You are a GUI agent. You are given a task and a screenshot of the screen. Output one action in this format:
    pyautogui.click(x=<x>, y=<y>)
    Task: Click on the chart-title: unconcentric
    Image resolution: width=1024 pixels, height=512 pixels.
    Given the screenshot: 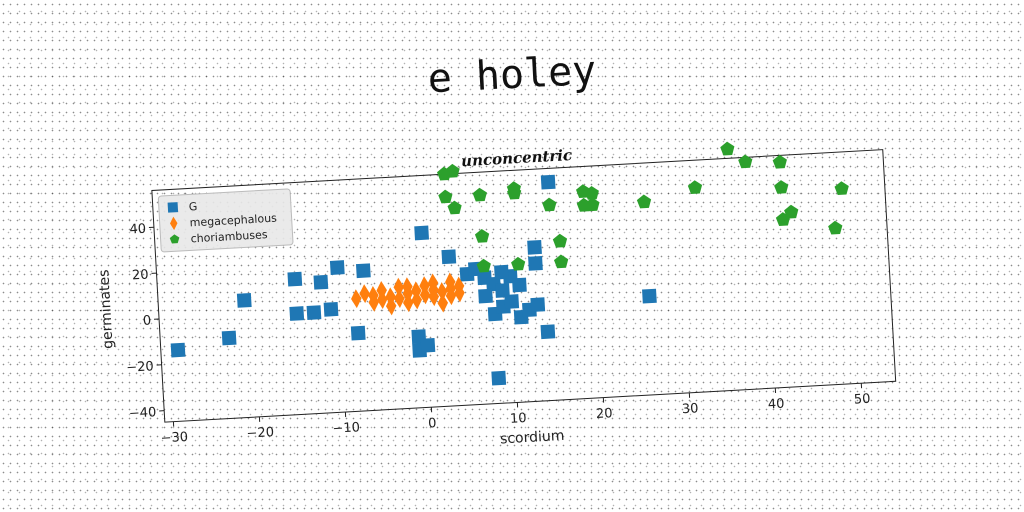 What is the action you would take?
    pyautogui.click(x=517, y=158)
    